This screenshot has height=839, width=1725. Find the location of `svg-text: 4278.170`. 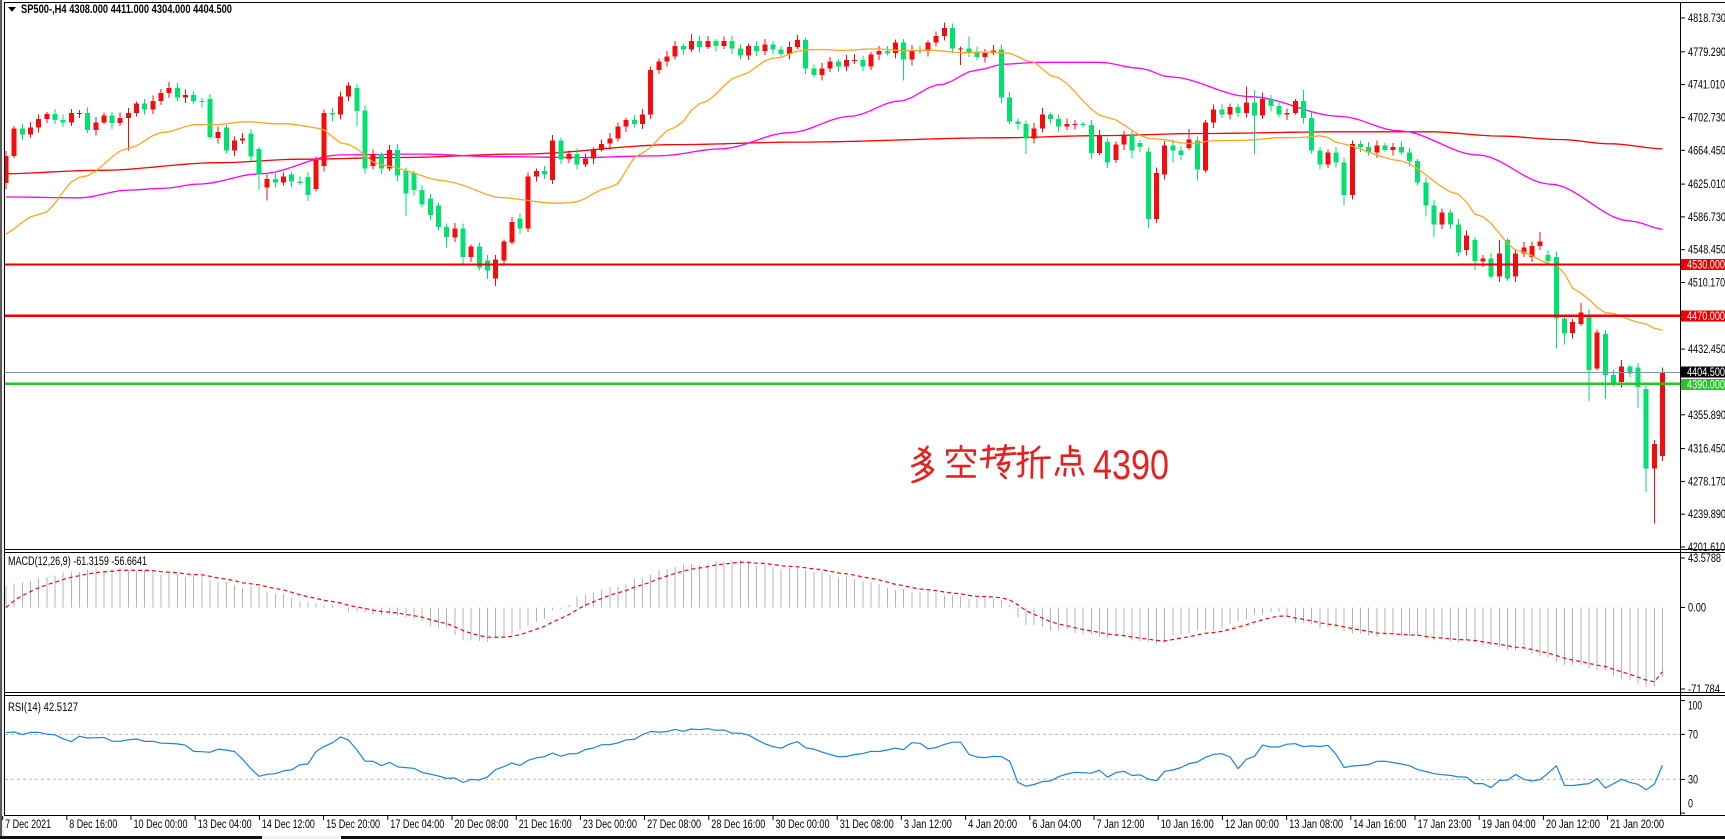

svg-text: 4278.170 is located at coordinates (1706, 482).